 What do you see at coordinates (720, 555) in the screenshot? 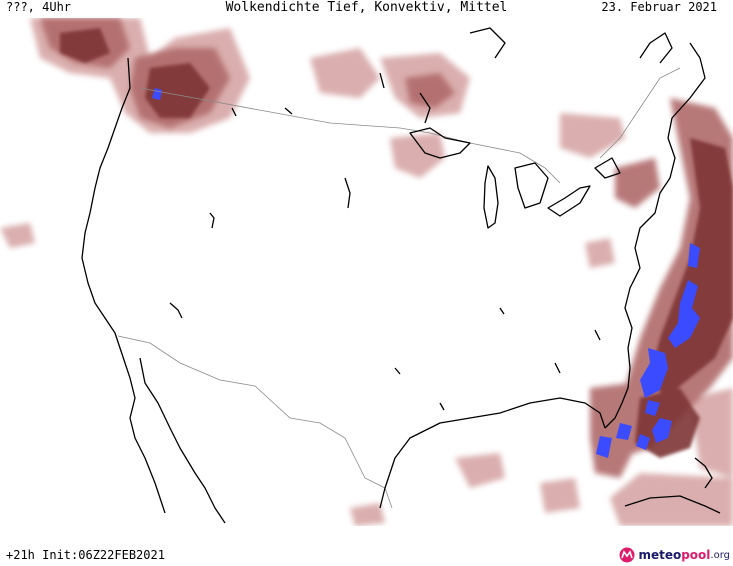
I see `brand-part-org: .org` at bounding box center [720, 555].